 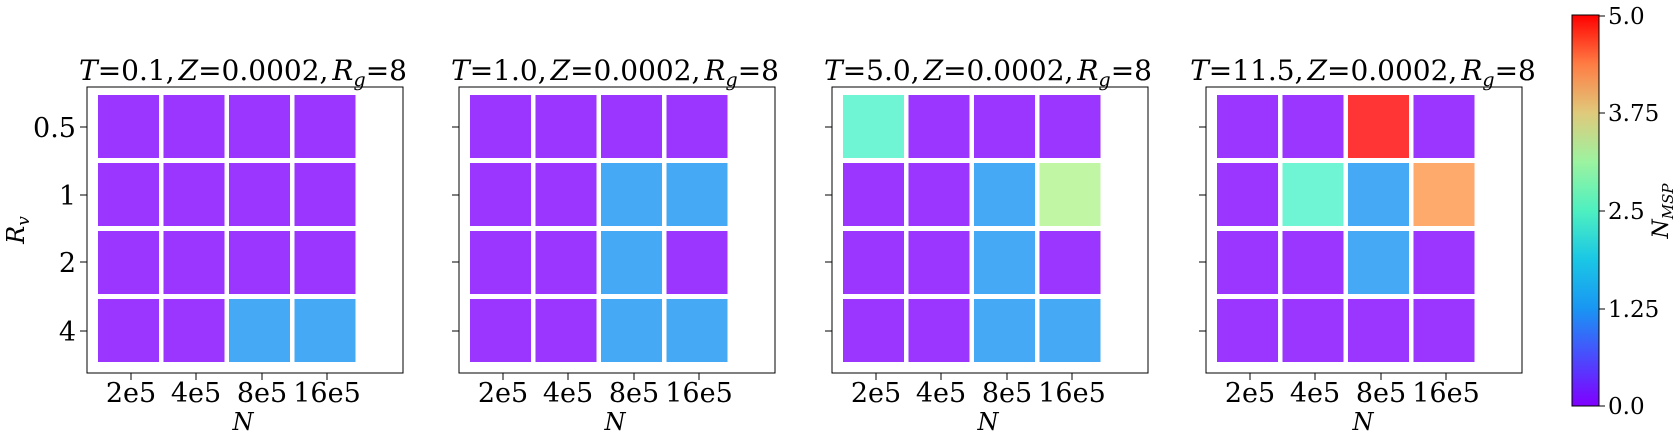 I want to click on panel-1-xlabel: N, so click(x=243, y=422).